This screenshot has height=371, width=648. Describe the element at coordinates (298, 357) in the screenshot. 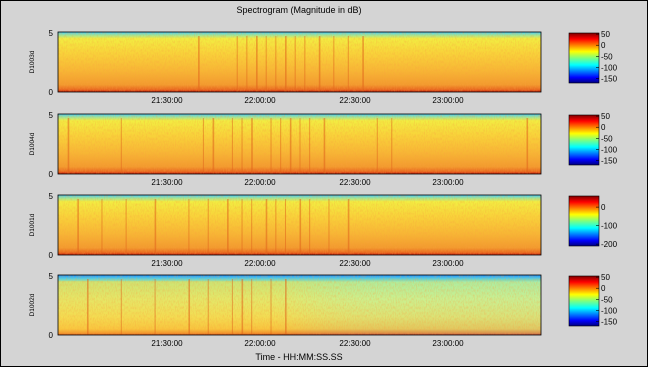

I see `x-axis-label: Time - HH:MM:SS.SS` at that location.